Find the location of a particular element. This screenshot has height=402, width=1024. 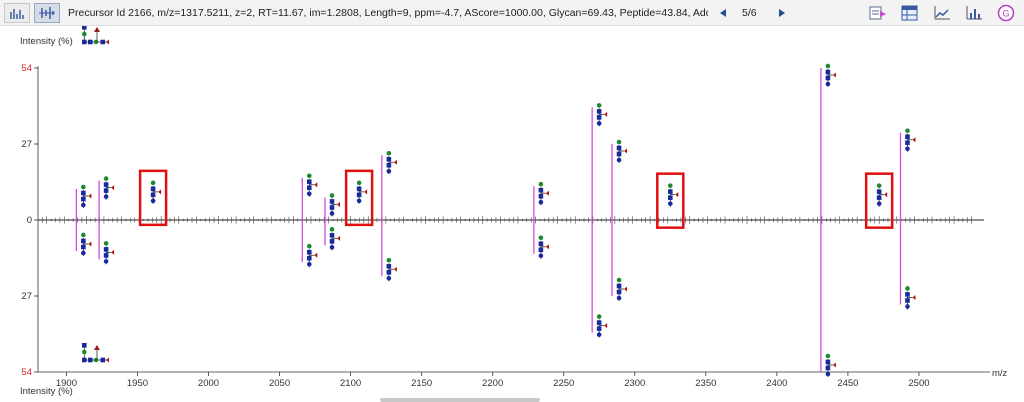

glycan-logo-icon: G is located at coordinates (1006, 13).